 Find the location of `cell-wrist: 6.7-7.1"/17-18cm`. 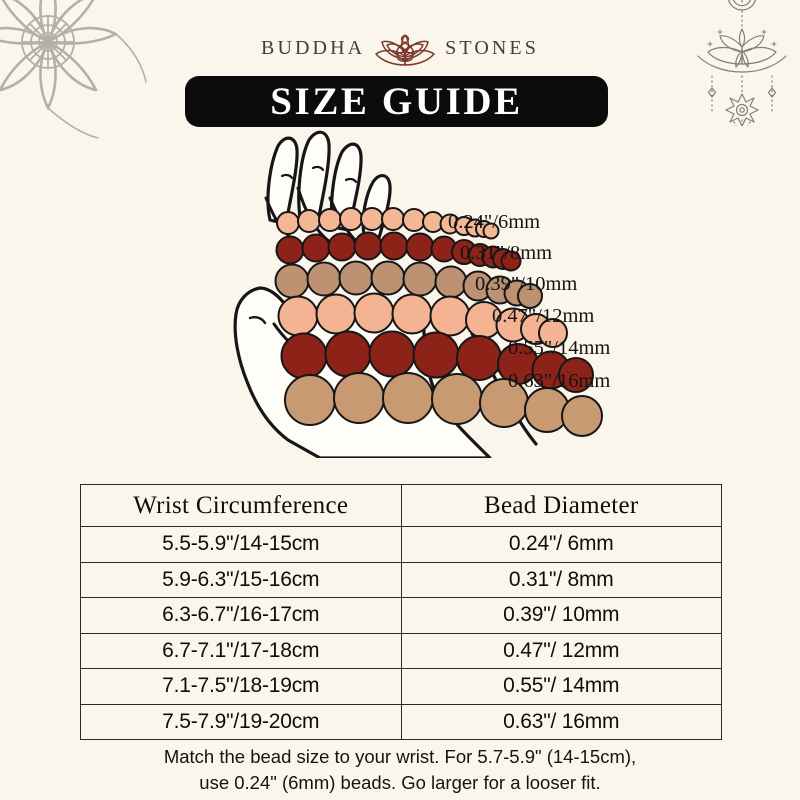

cell-wrist: 6.7-7.1"/17-18cm is located at coordinates (241, 650).